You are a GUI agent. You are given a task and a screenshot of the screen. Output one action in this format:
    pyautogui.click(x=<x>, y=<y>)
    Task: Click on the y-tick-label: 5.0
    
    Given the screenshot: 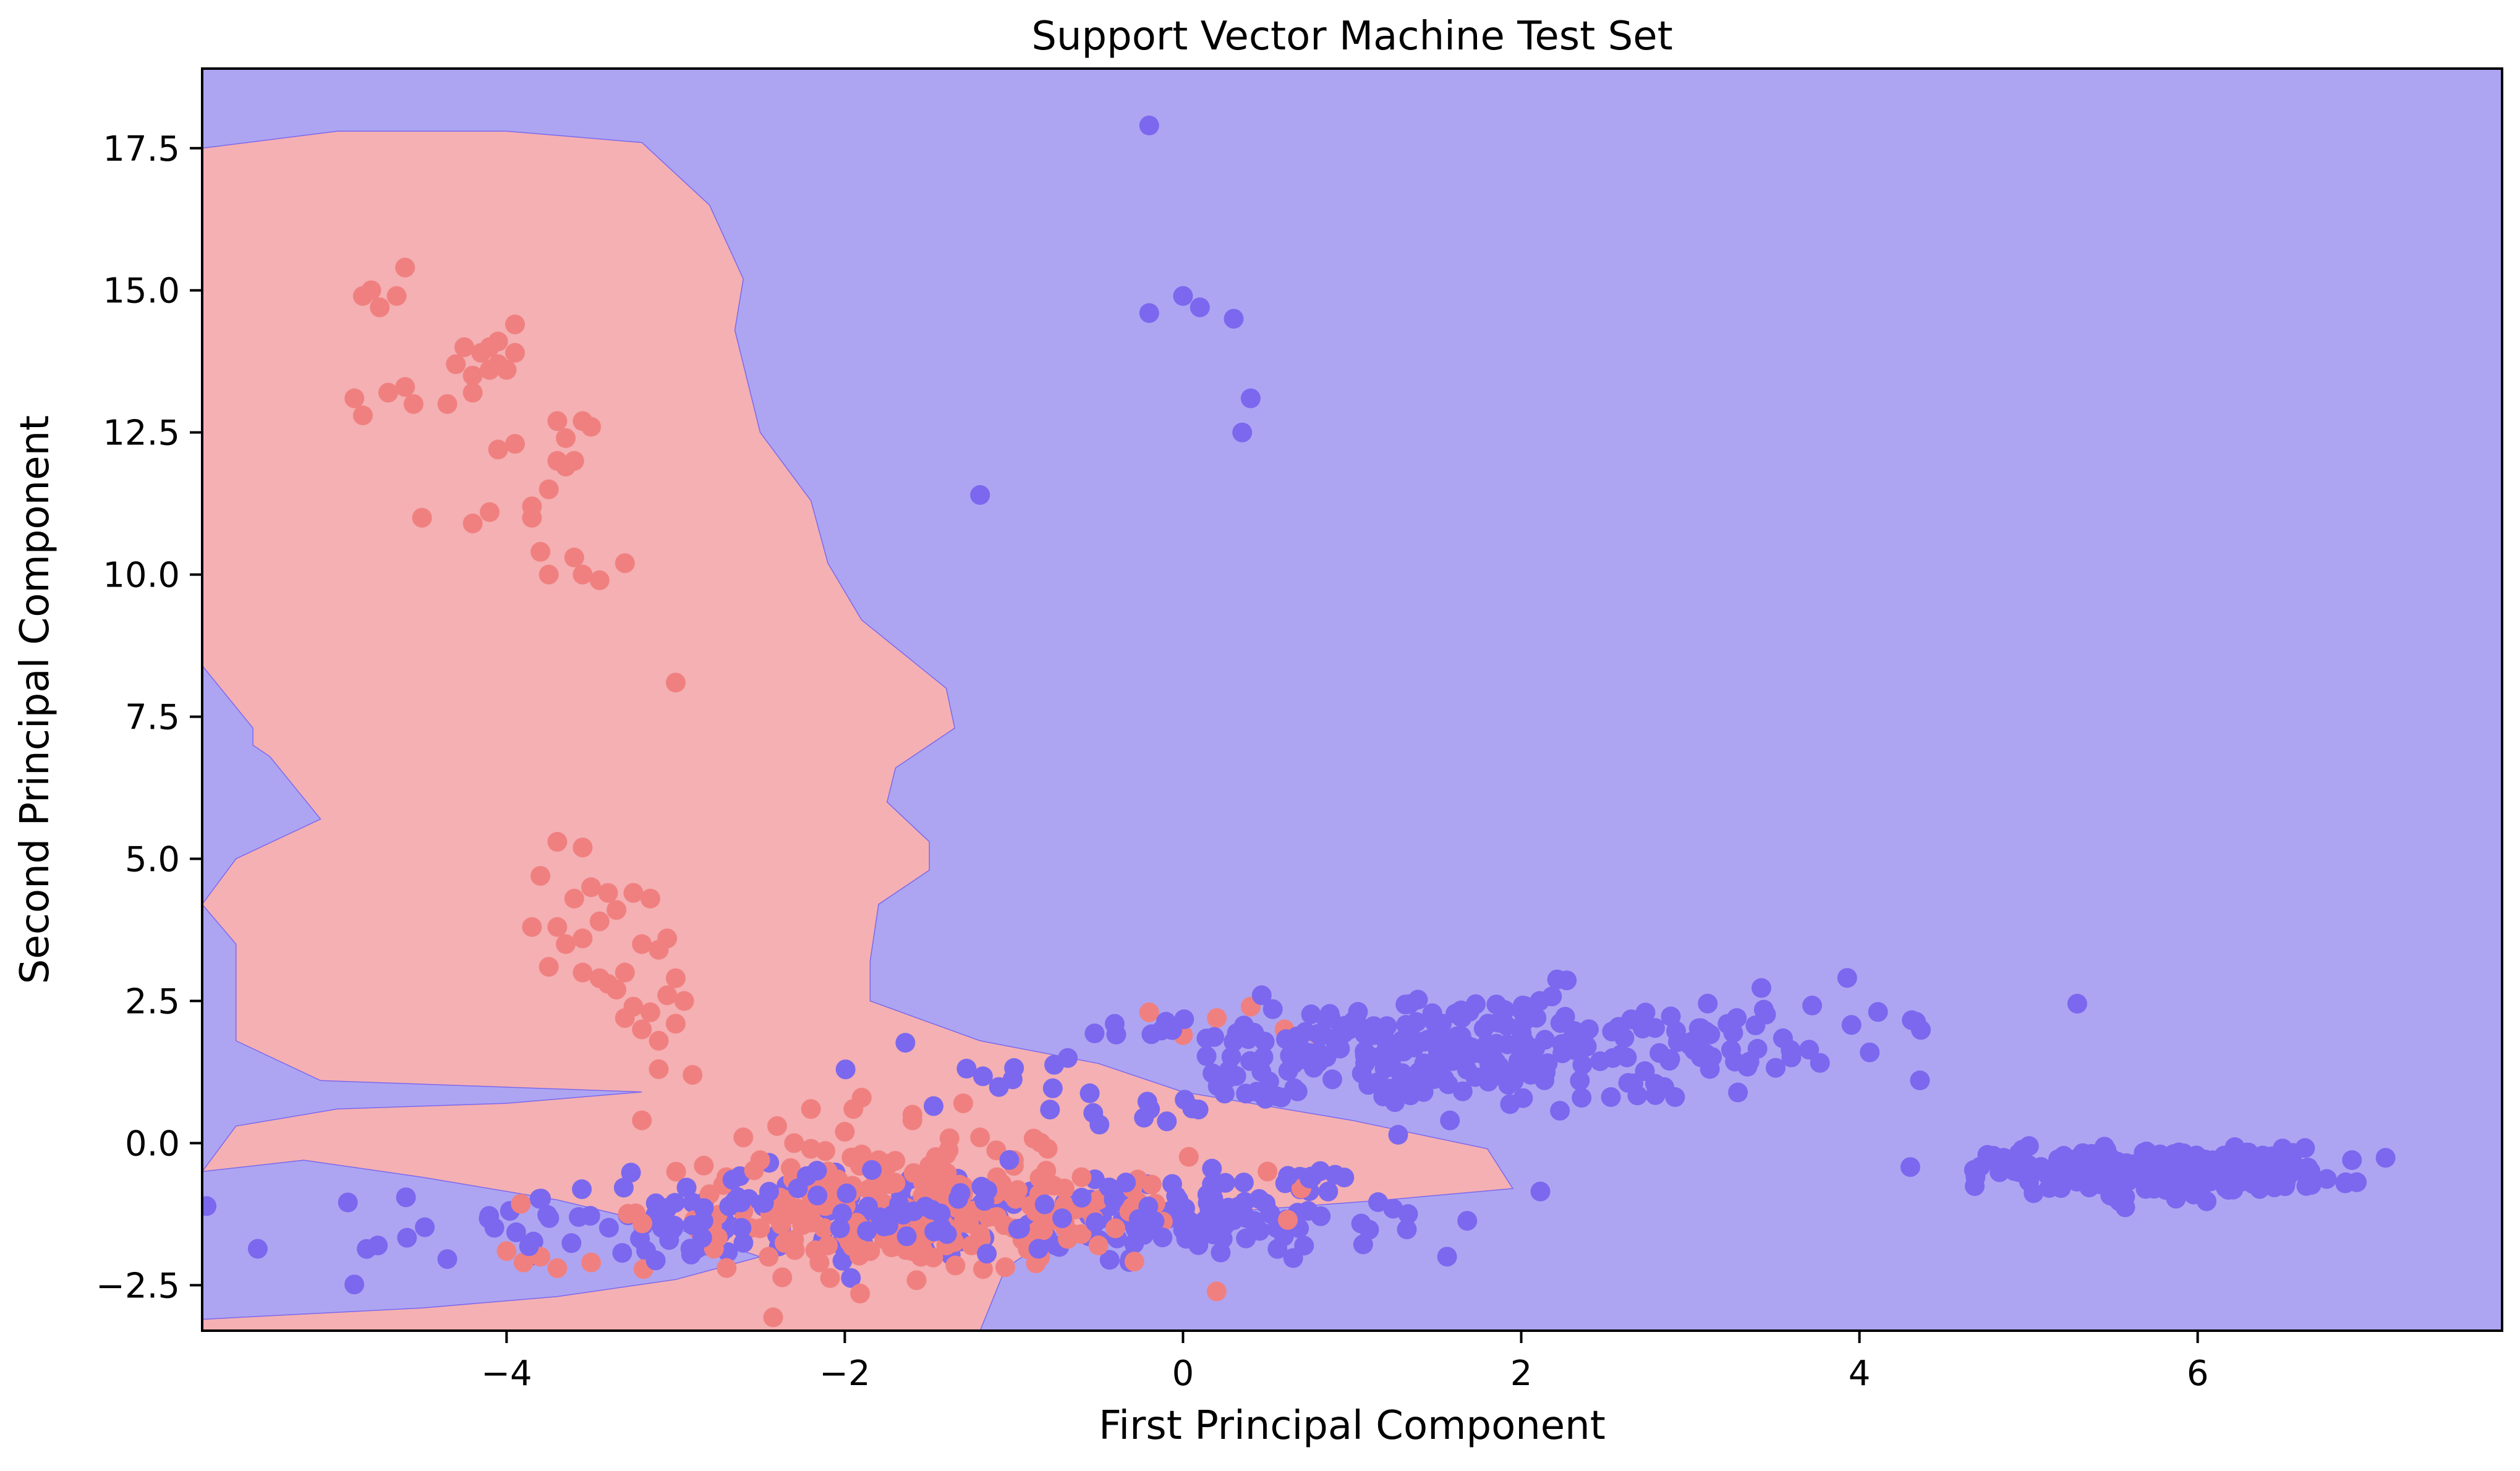 What is the action you would take?
    pyautogui.click(x=152, y=860)
    